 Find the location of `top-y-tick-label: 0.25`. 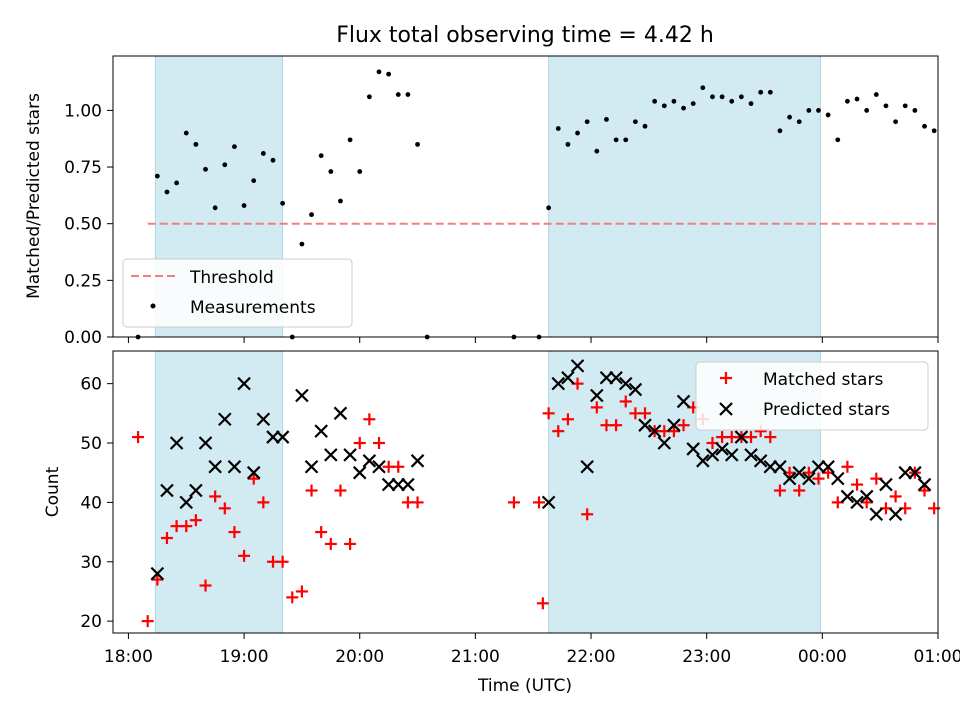

top-y-tick-label: 0.25 is located at coordinates (83, 281).